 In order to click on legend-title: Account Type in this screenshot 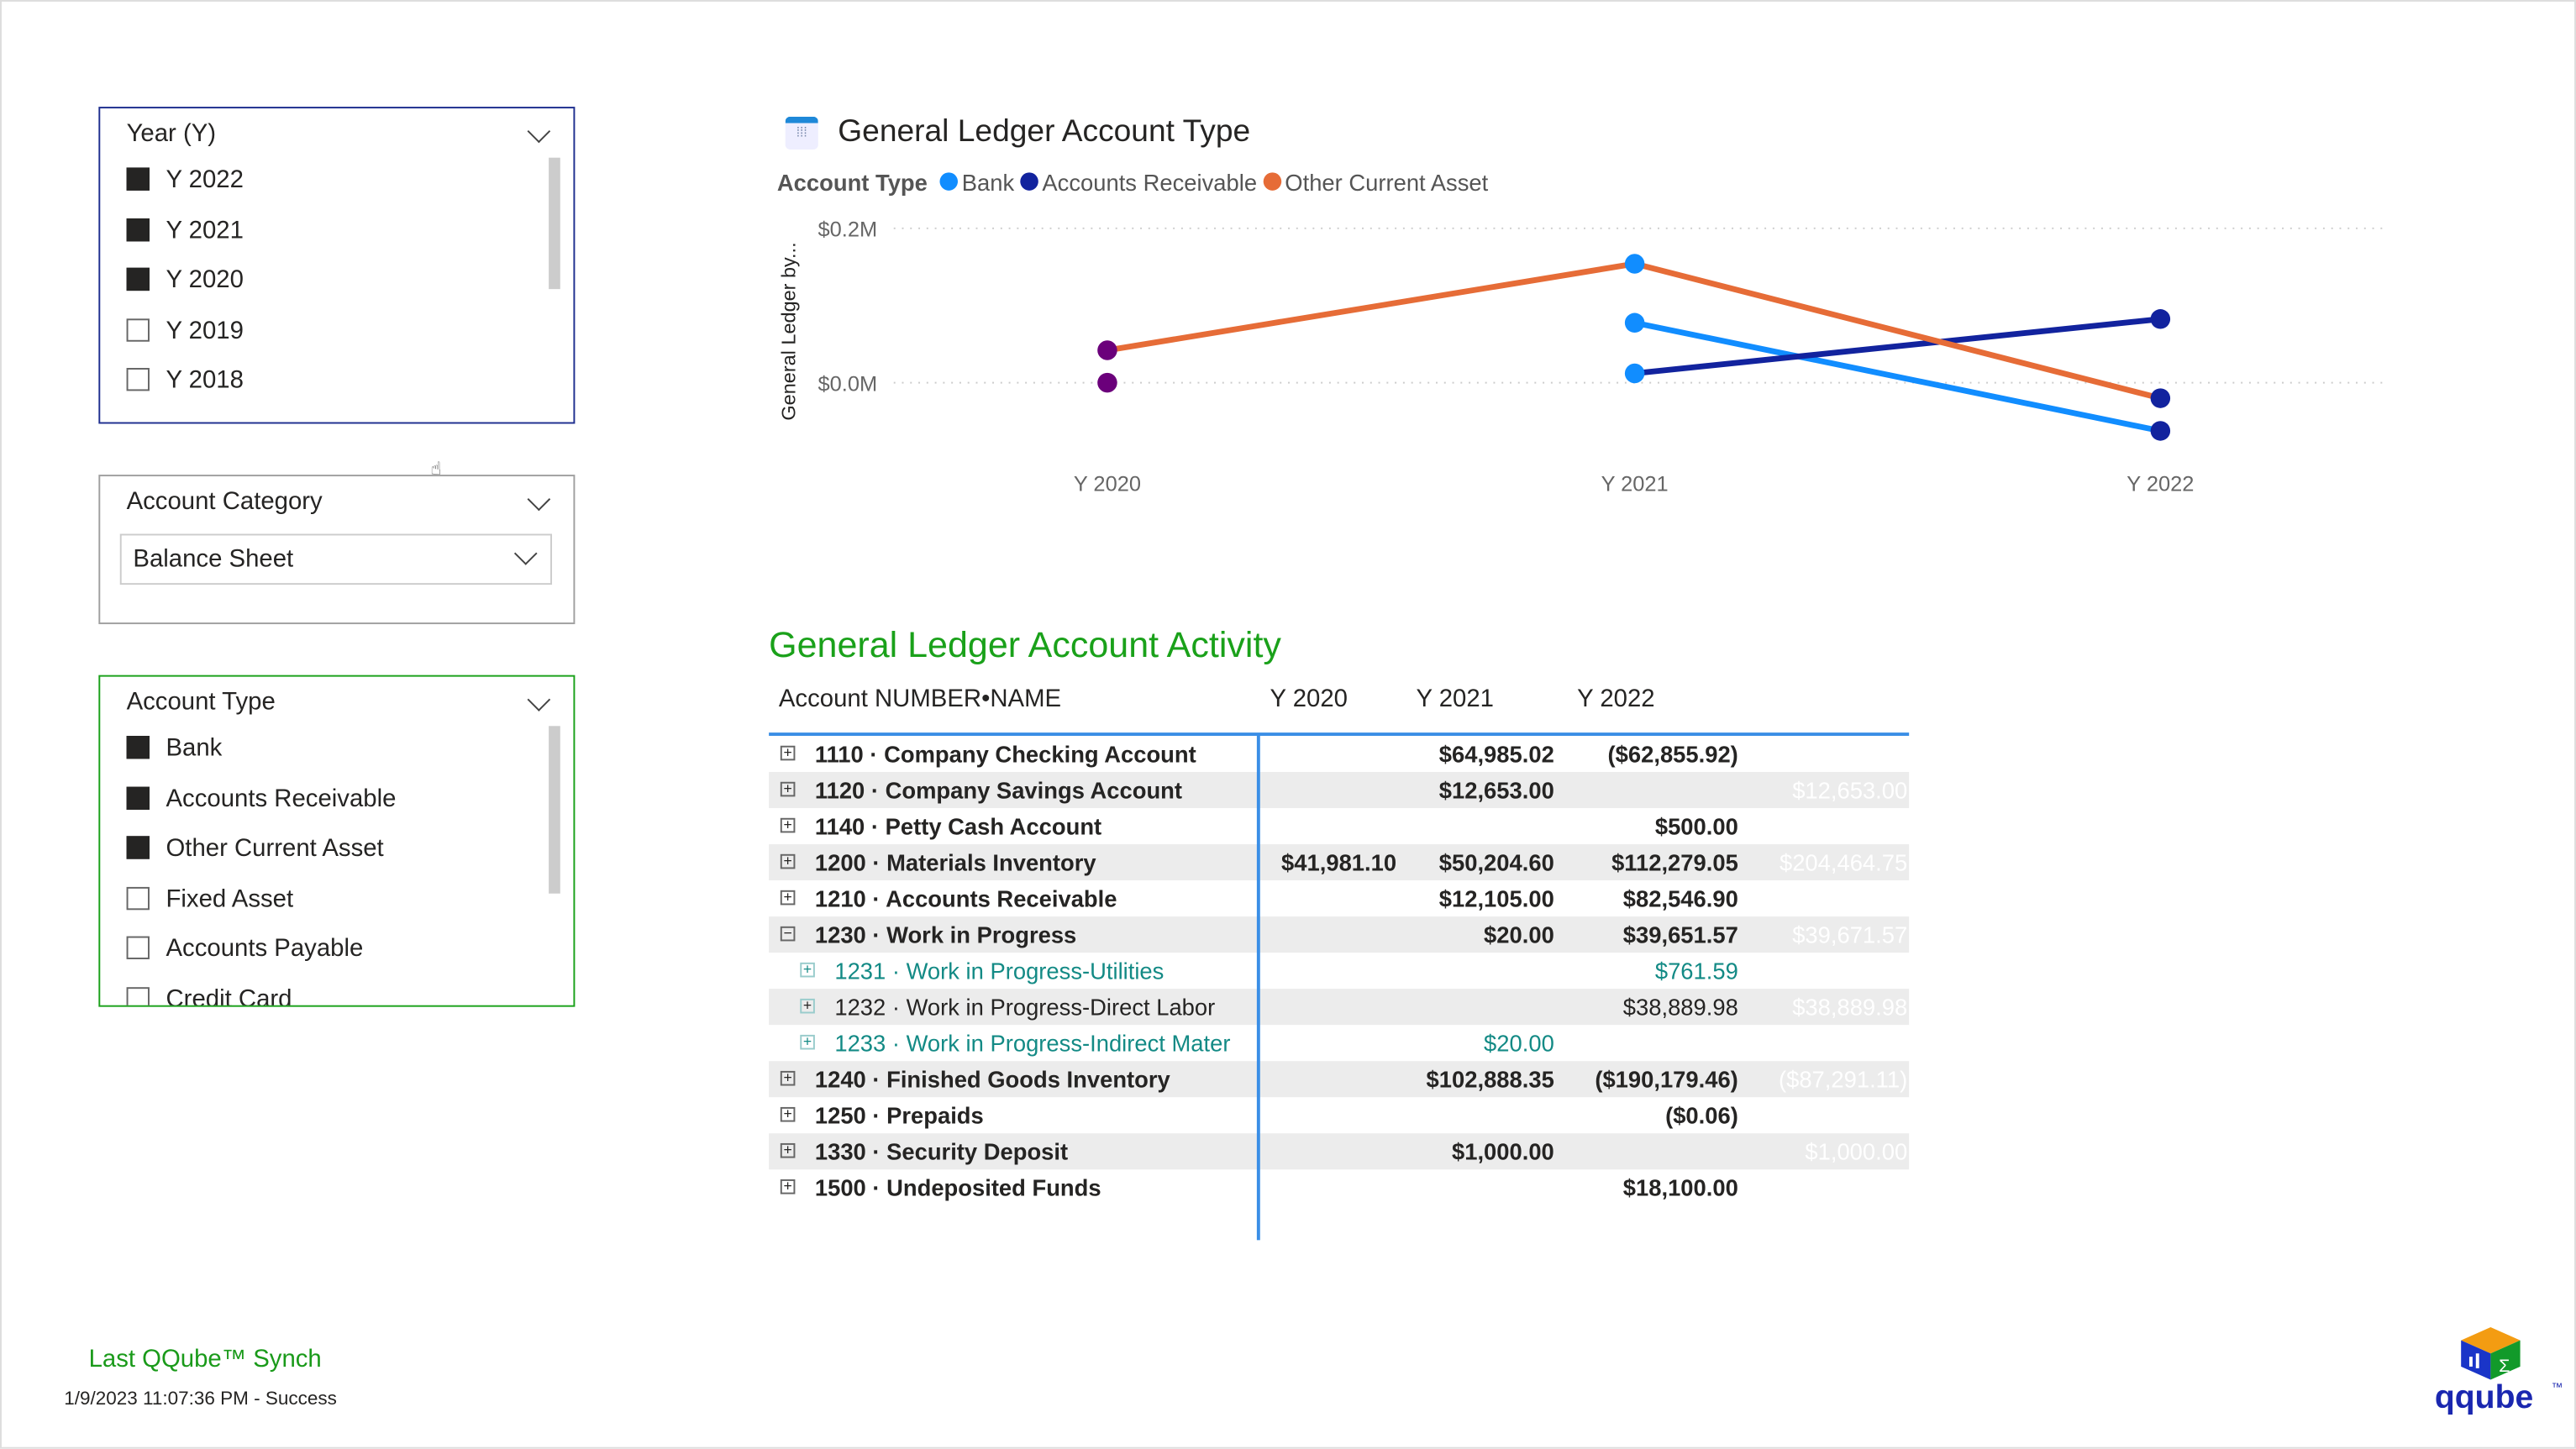, I will do `click(852, 182)`.